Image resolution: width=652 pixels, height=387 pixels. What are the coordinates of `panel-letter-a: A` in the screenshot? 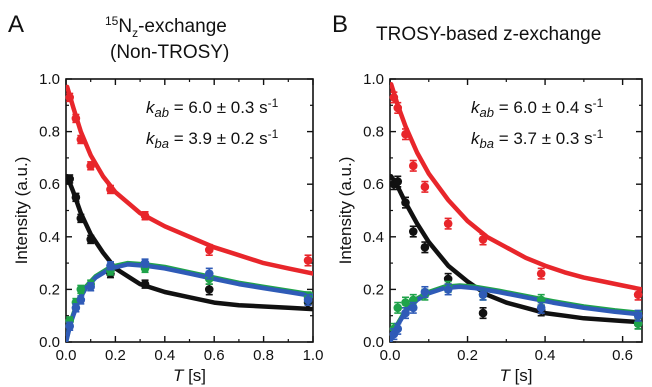 It's located at (16, 24).